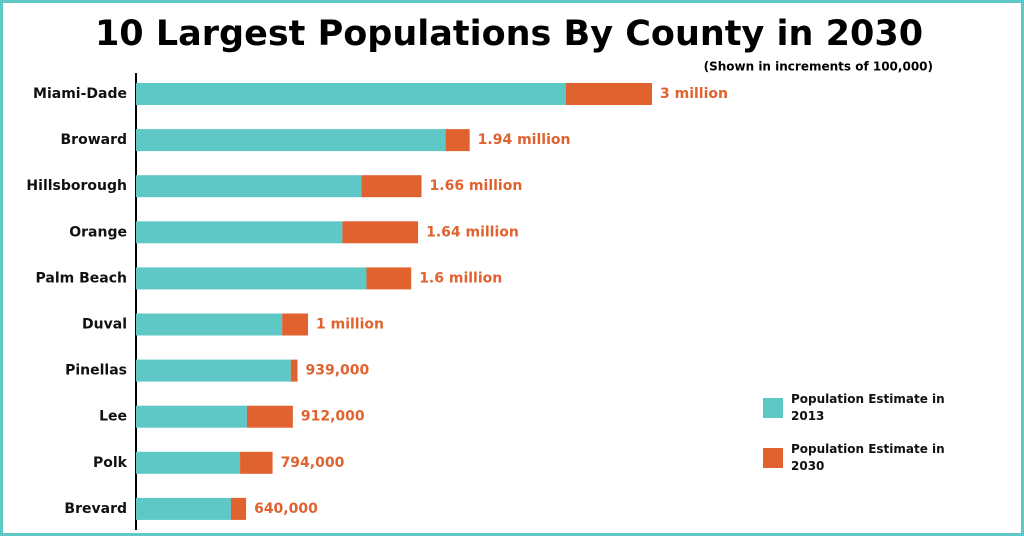  What do you see at coordinates (524, 140) in the screenshot?
I see `value-label: 1.94 million` at bounding box center [524, 140].